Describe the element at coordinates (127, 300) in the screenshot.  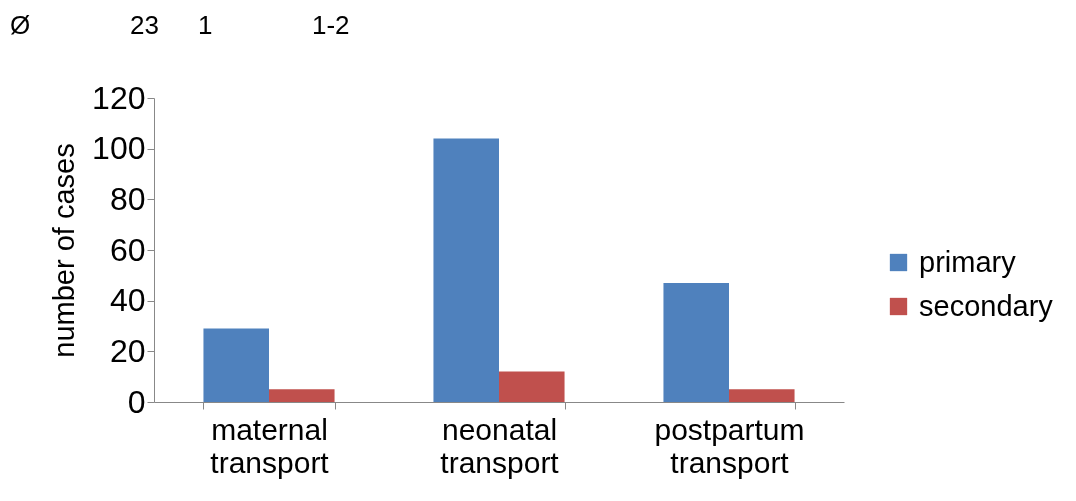
I see `y-tick-label: 40` at that location.